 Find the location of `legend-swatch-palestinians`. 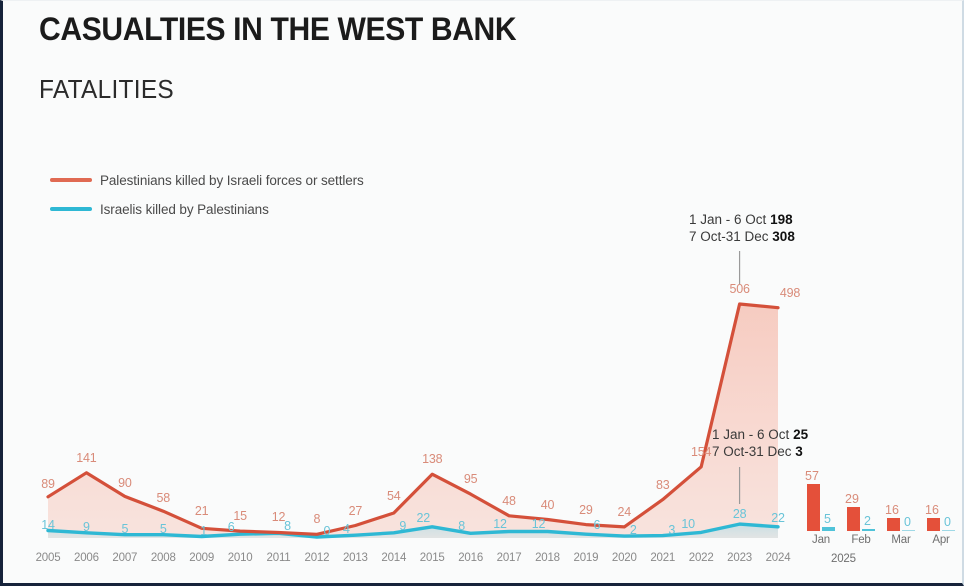

legend-swatch-palestinians is located at coordinates (71, 180).